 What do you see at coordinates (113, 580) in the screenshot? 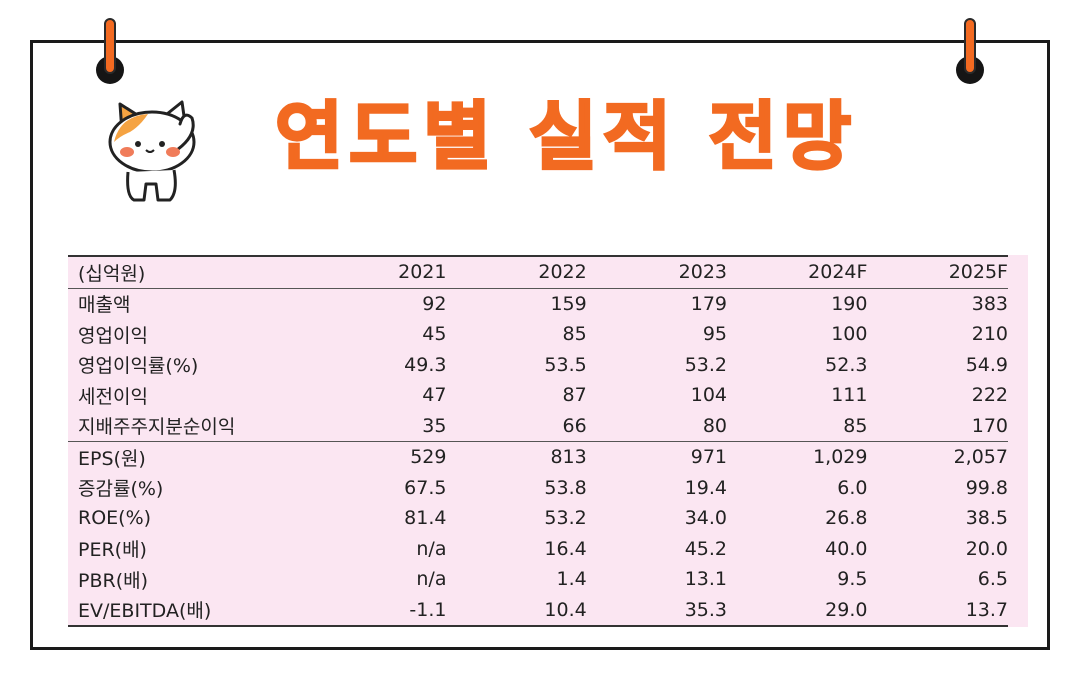
I see `row-label: PBR(배)` at bounding box center [113, 580].